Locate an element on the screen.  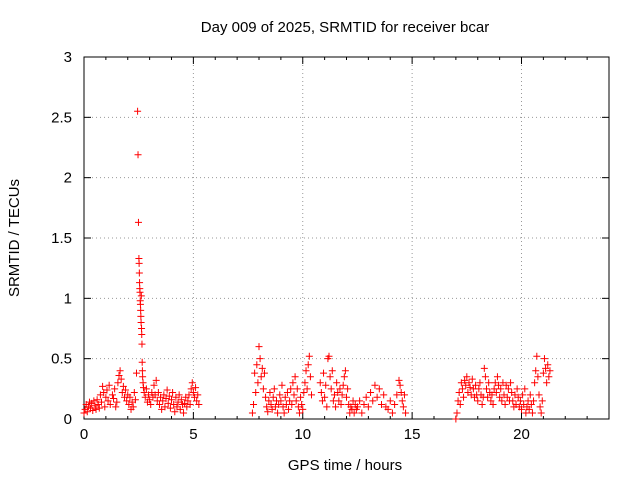
y-tick-label: 2 is located at coordinates (68, 178).